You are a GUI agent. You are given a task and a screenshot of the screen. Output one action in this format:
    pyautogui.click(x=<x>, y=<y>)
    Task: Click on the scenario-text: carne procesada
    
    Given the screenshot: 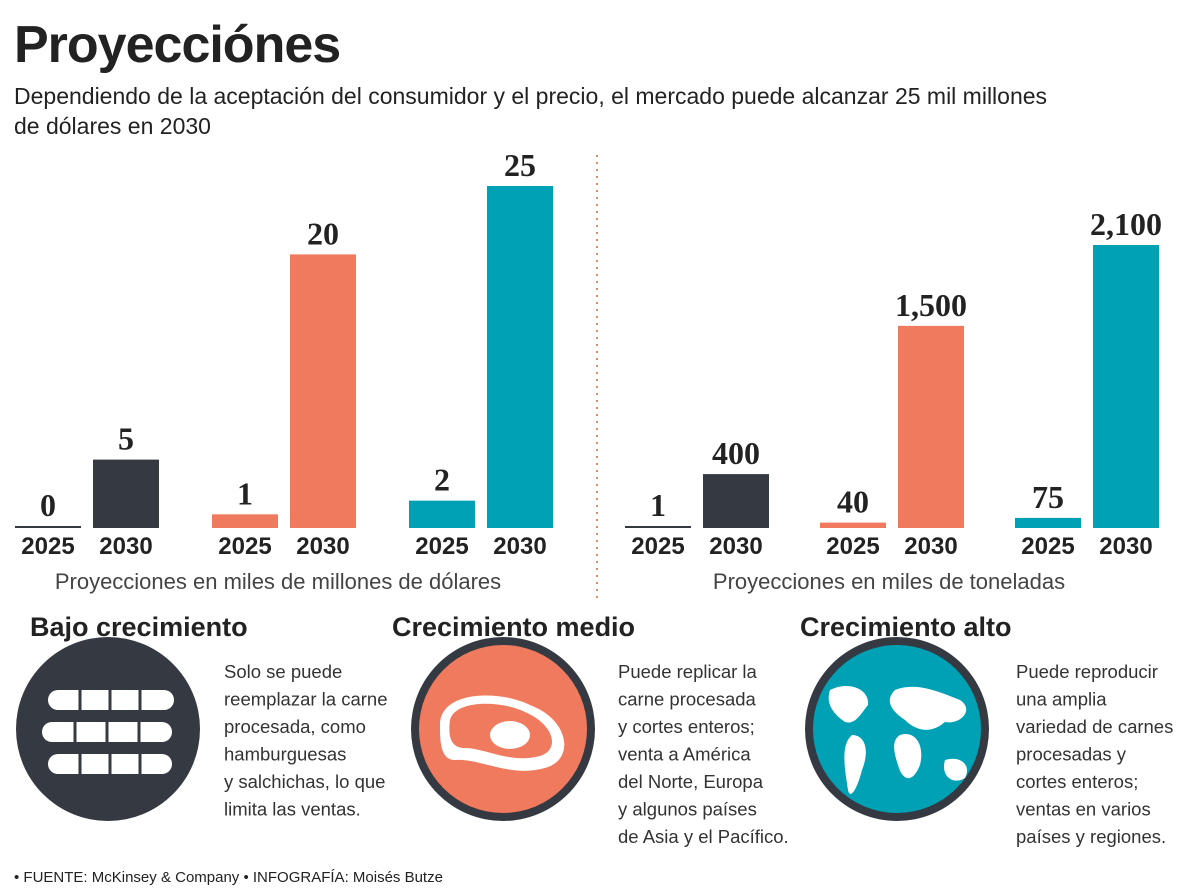 What is the action you would take?
    pyautogui.click(x=687, y=699)
    